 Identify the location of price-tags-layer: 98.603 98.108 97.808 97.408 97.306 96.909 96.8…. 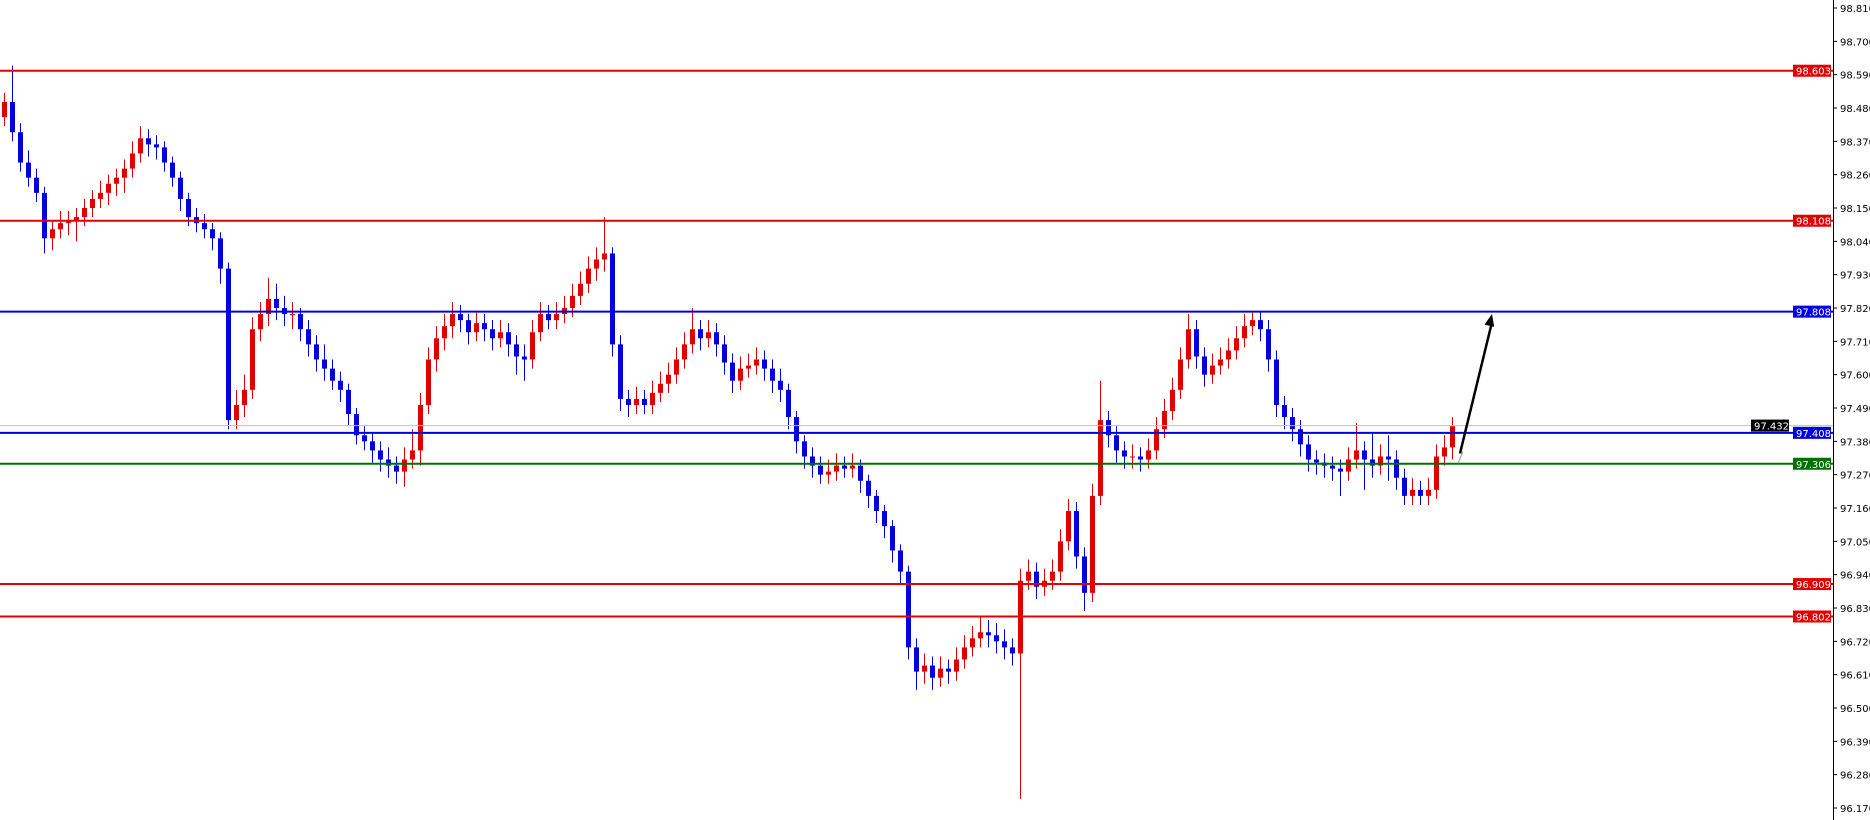
(1791, 343).